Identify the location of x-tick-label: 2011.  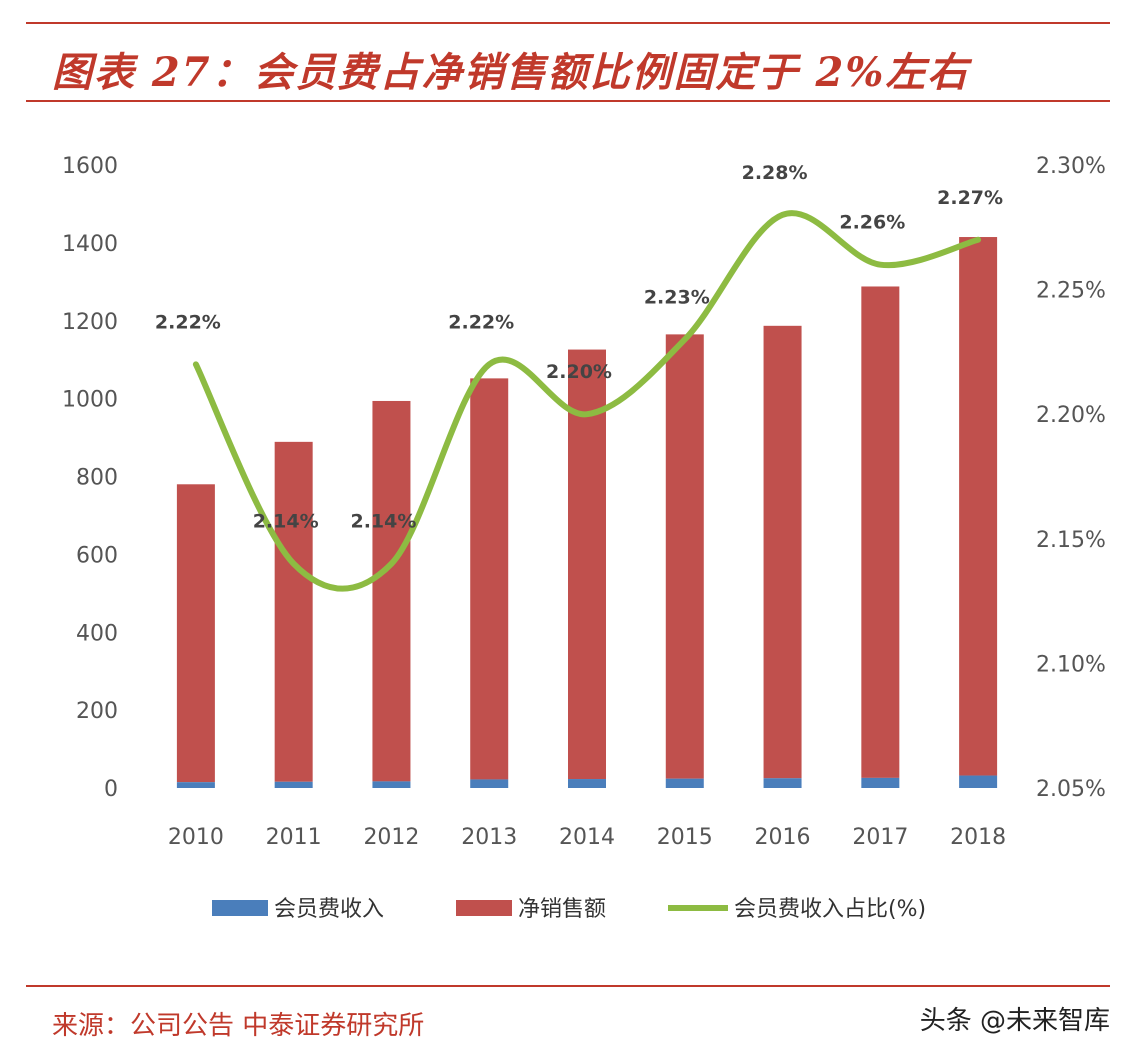
(294, 837).